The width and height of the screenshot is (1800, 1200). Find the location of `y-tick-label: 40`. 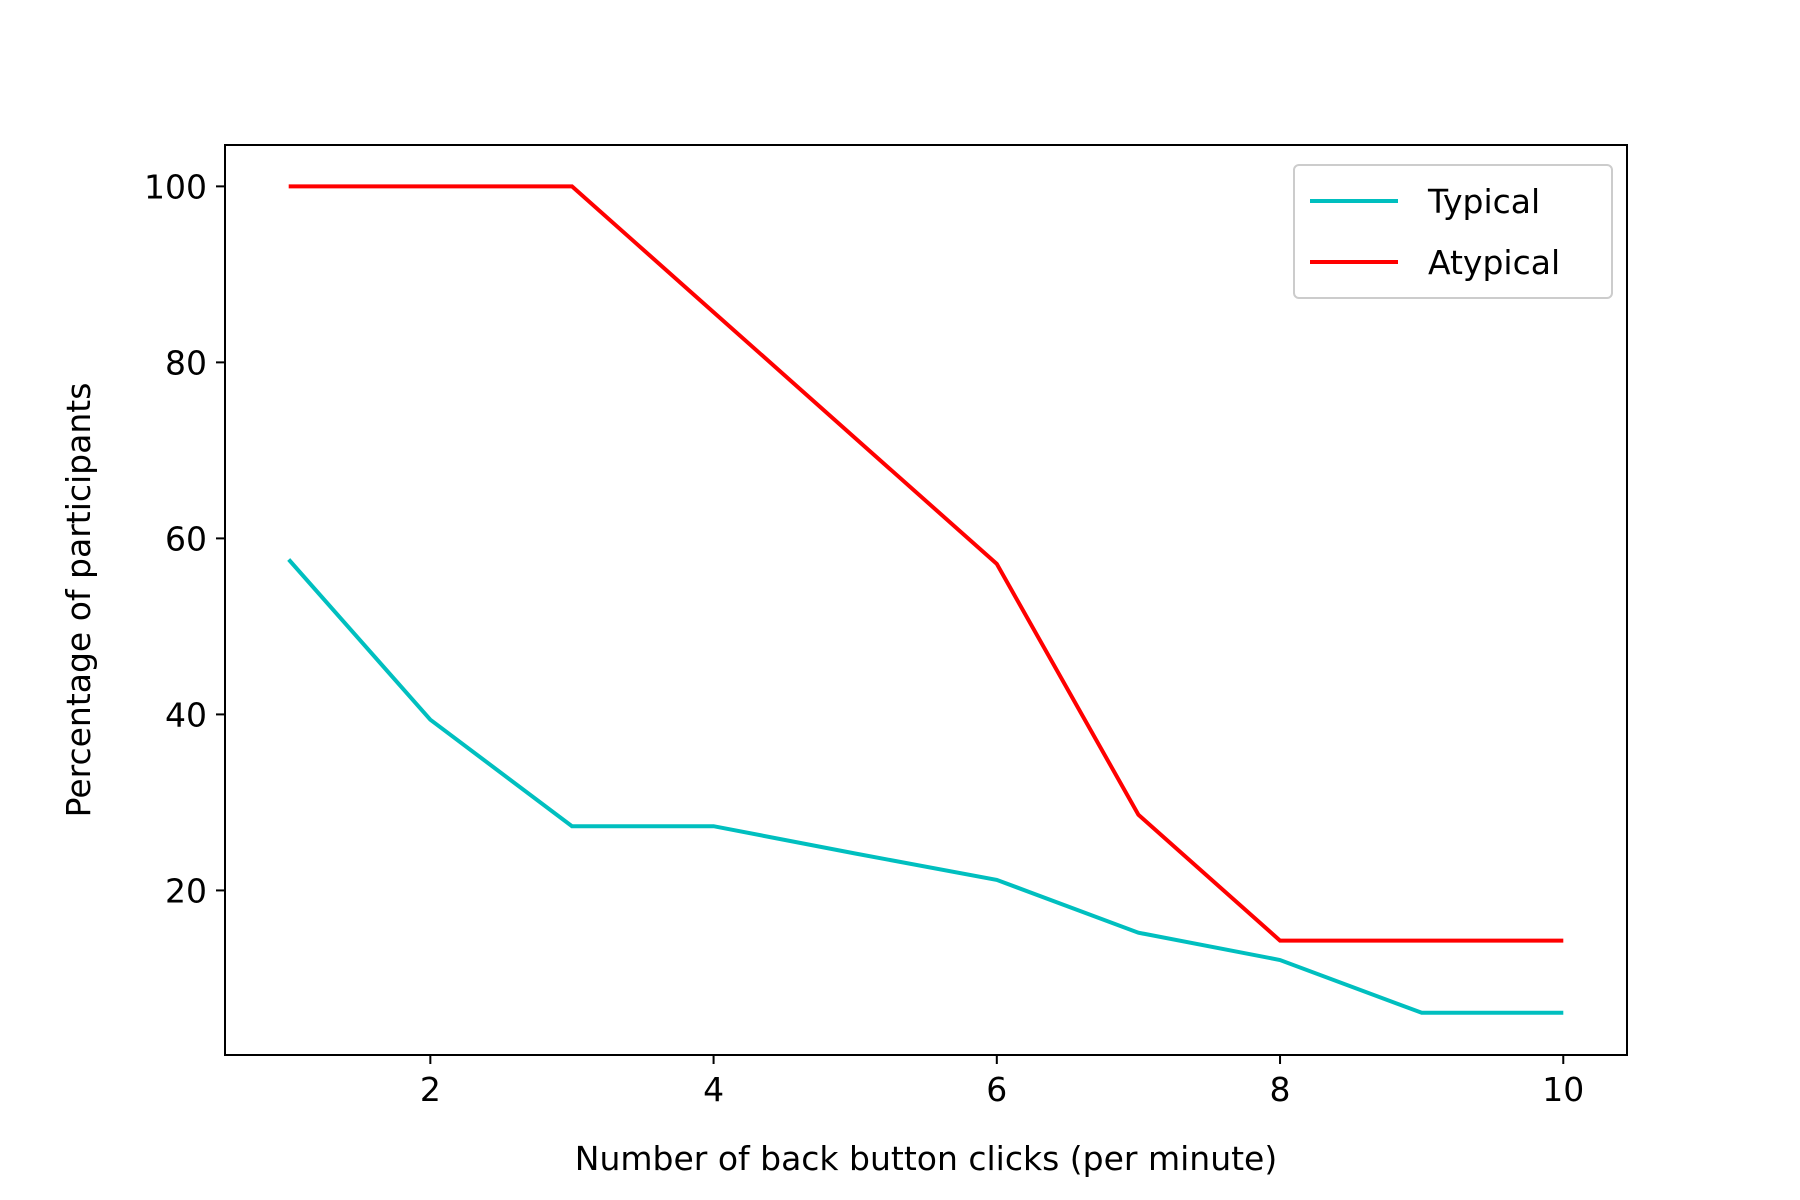

y-tick-label: 40 is located at coordinates (186, 714).